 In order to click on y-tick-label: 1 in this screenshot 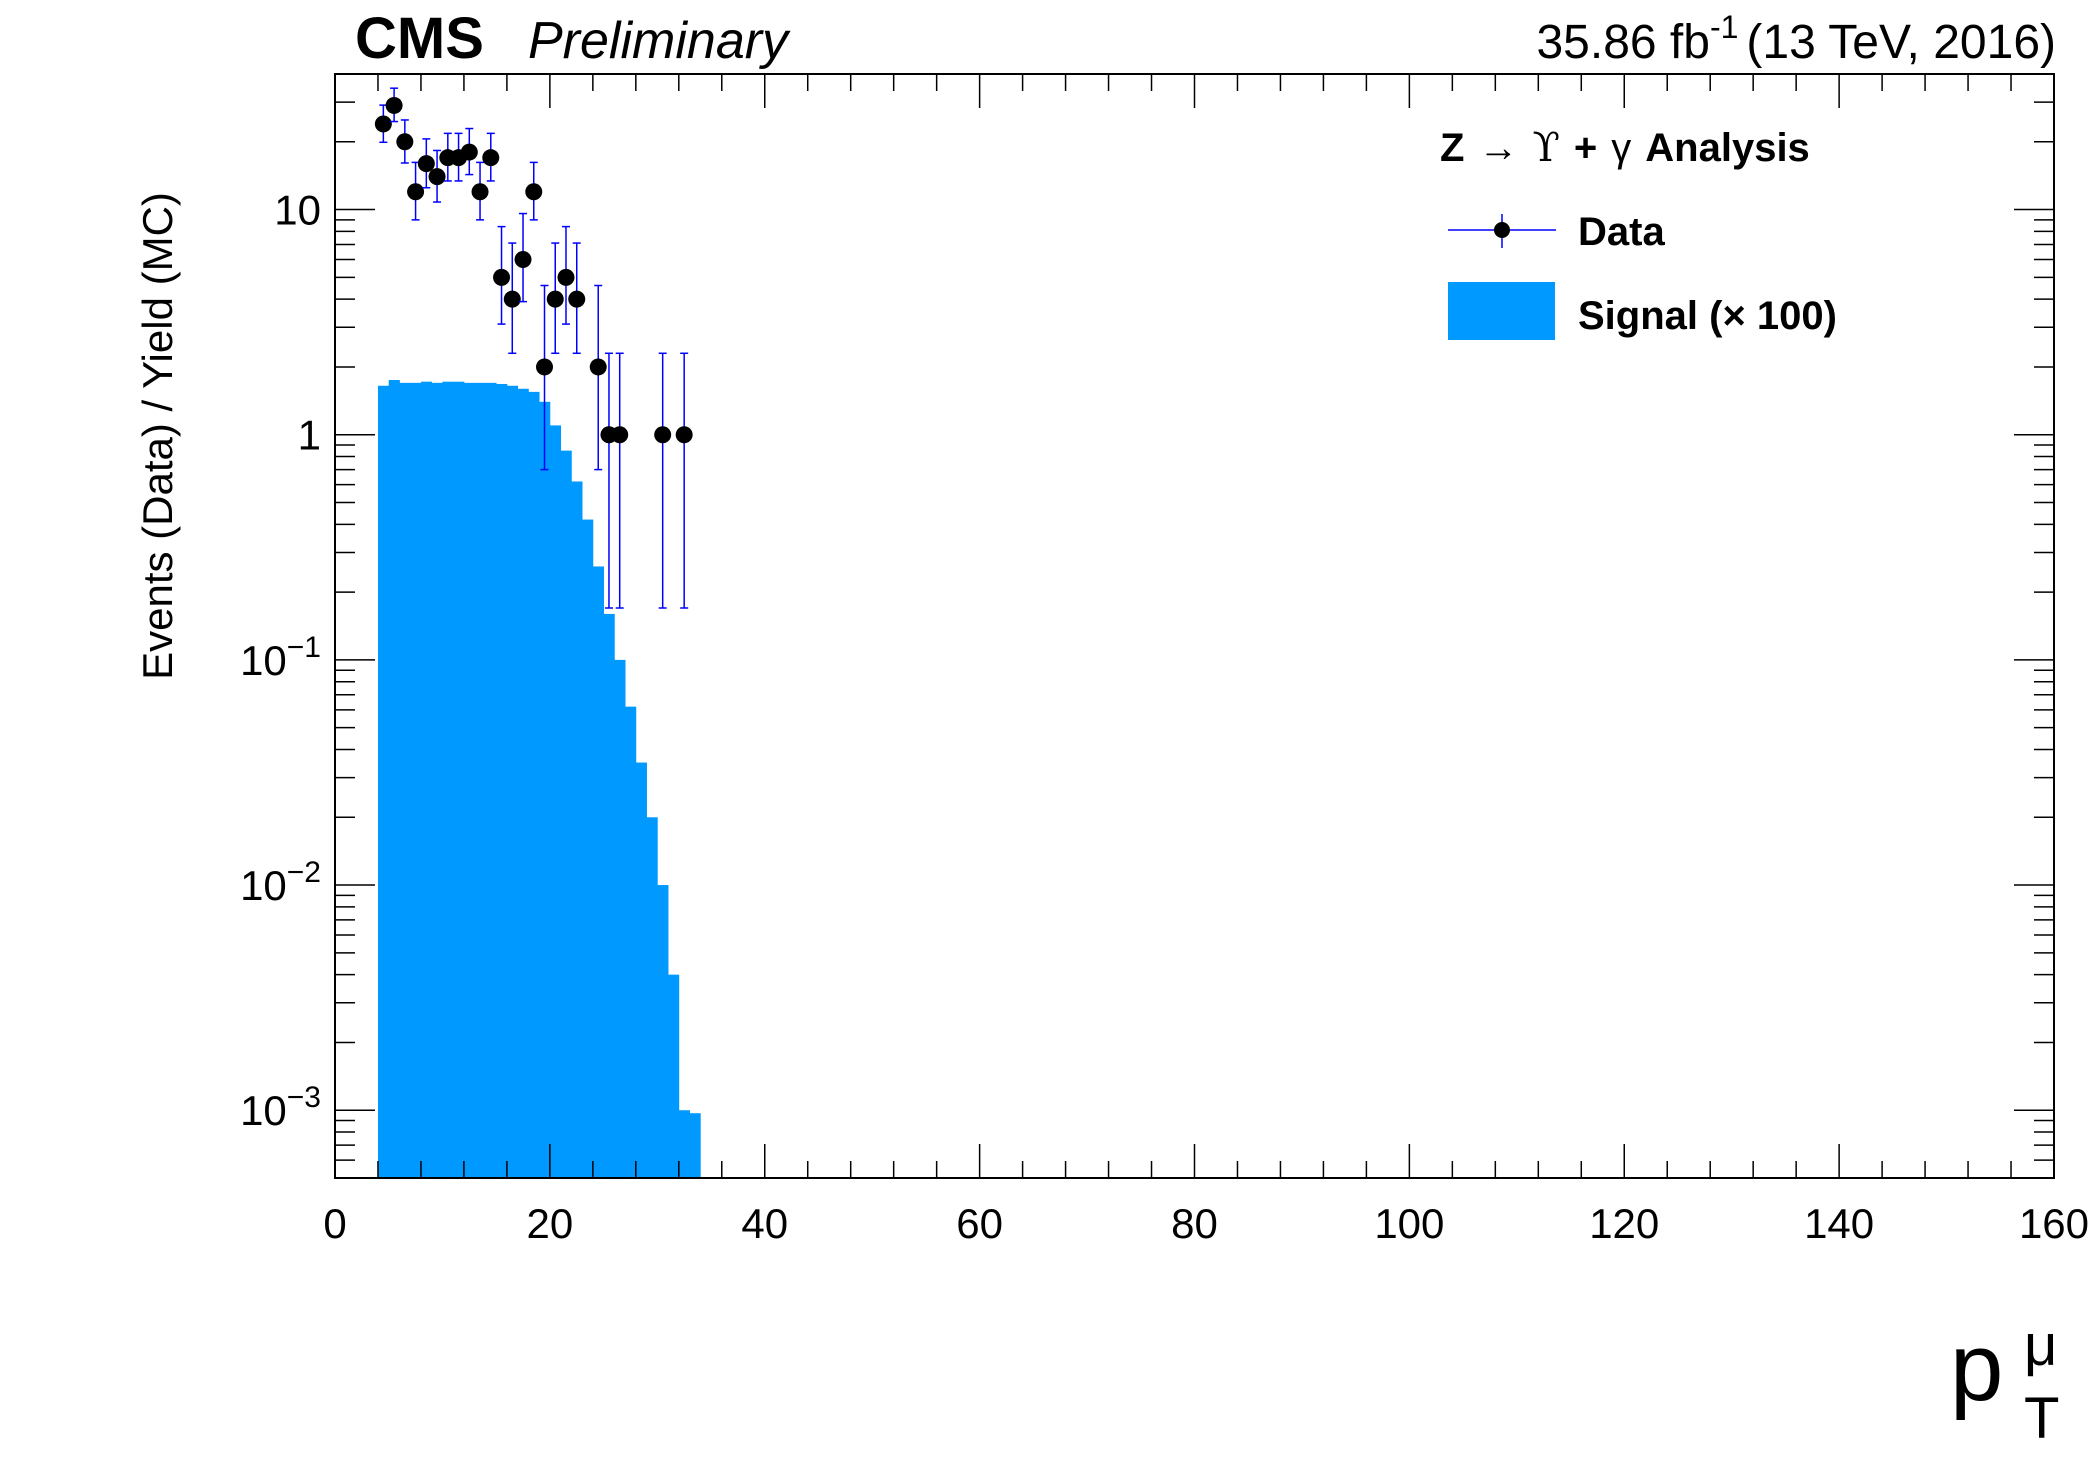, I will do `click(309, 435)`.